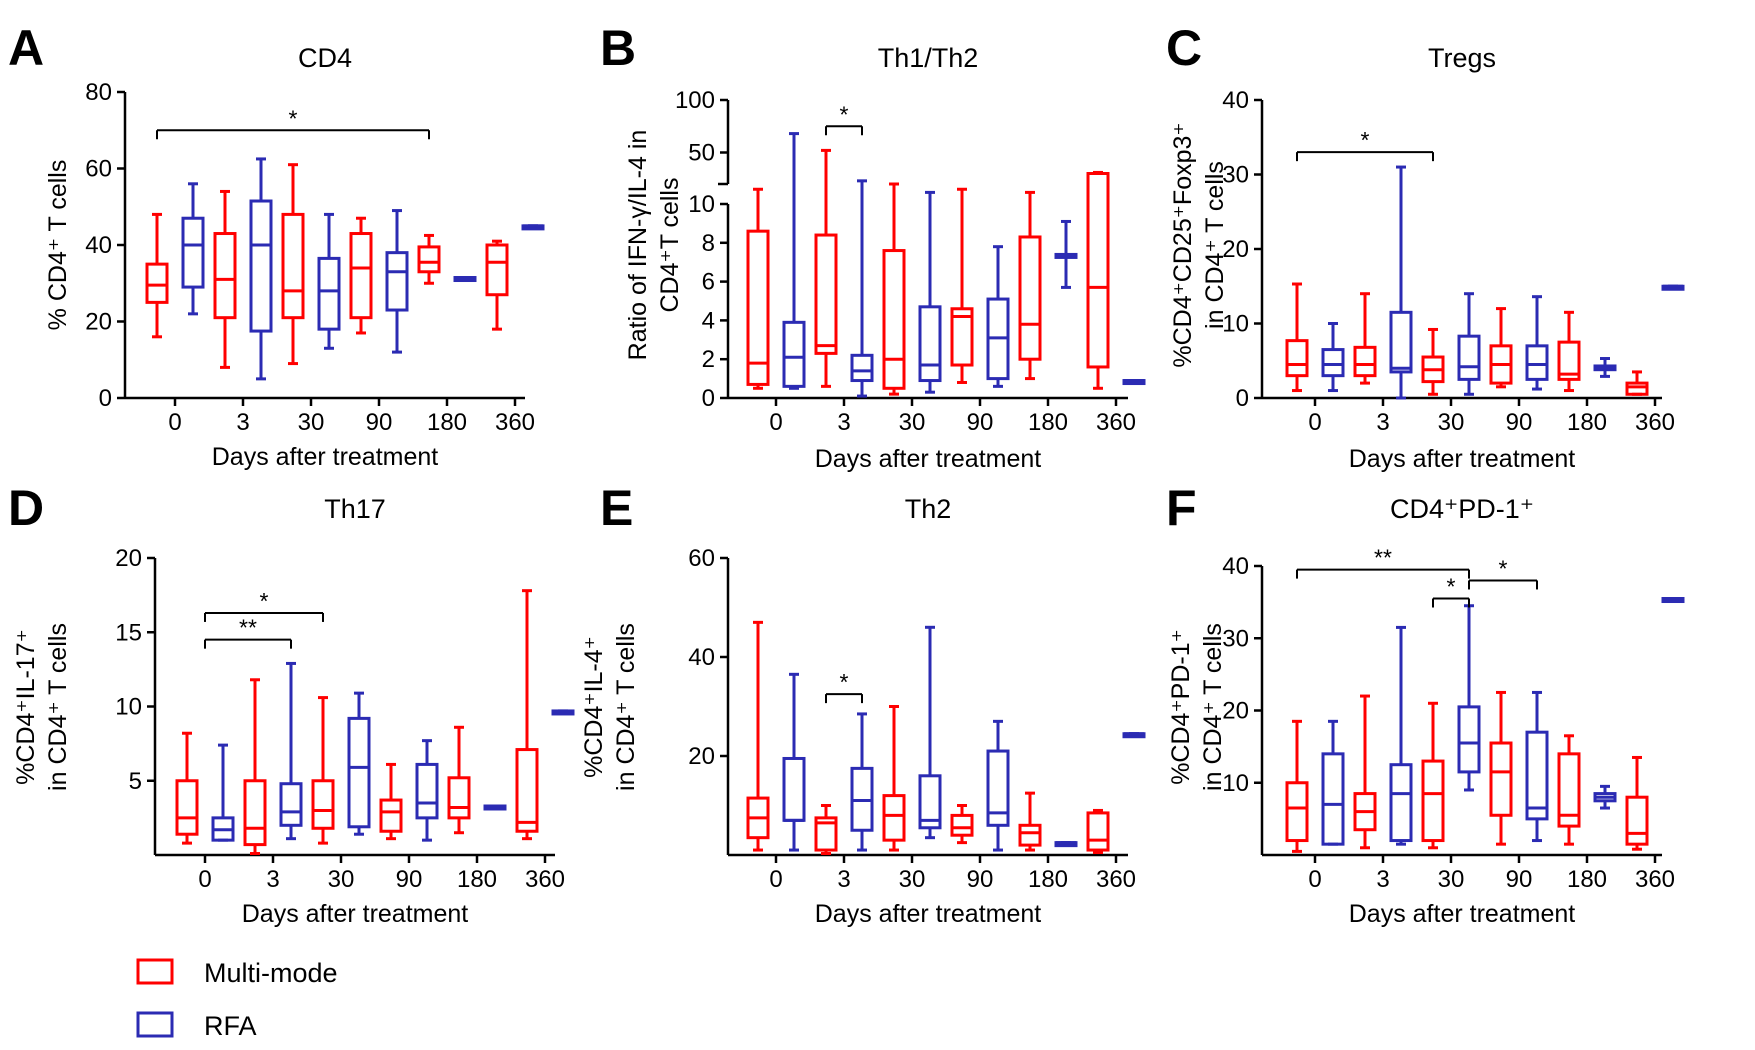 The image size is (1755, 1050). What do you see at coordinates (708, 320) in the screenshot?
I see `y-tick-label: 4` at bounding box center [708, 320].